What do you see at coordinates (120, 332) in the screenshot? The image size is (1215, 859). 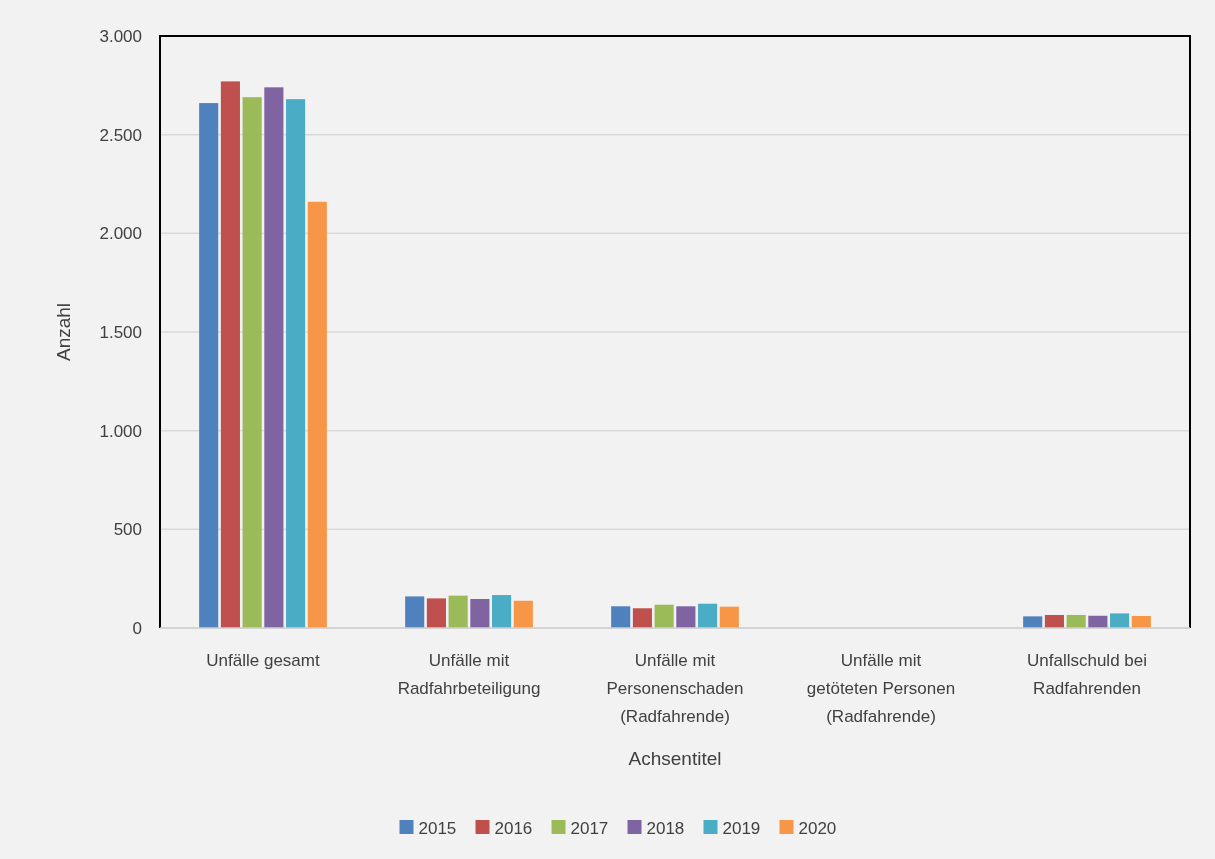 I see `y-tick-label: 1.500` at bounding box center [120, 332].